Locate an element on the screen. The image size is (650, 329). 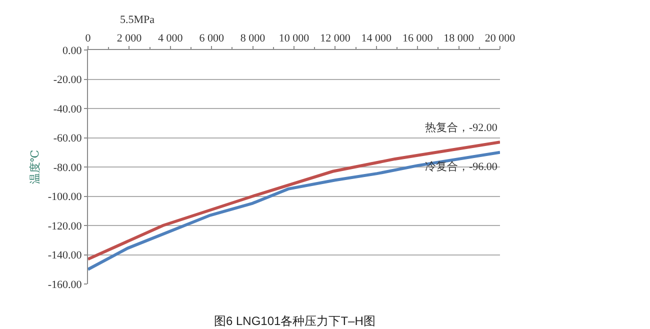
y-tick-label: -80.00 is located at coordinates (67, 168).